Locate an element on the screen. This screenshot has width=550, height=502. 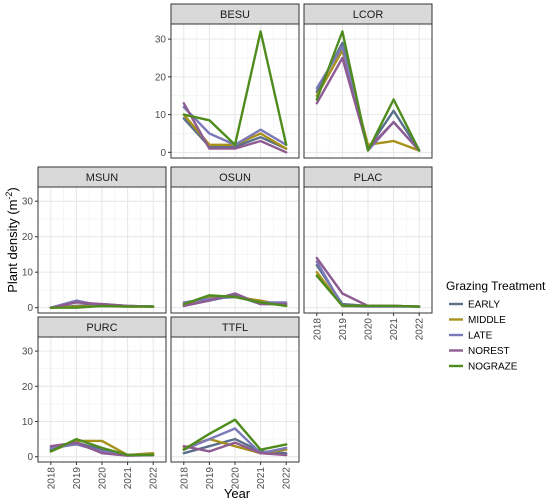
legend-item-middle: MIDDLE is located at coordinates (477, 320).